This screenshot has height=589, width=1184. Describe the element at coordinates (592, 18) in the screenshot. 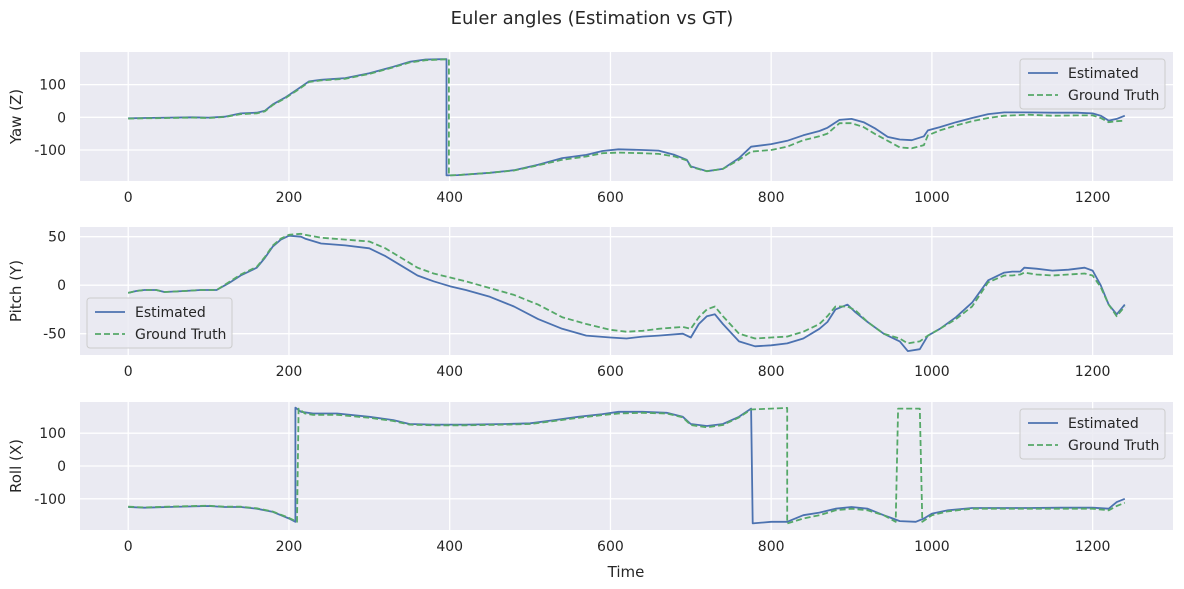

I see `figure-title: Euler angles (Estimation vs GT)` at that location.